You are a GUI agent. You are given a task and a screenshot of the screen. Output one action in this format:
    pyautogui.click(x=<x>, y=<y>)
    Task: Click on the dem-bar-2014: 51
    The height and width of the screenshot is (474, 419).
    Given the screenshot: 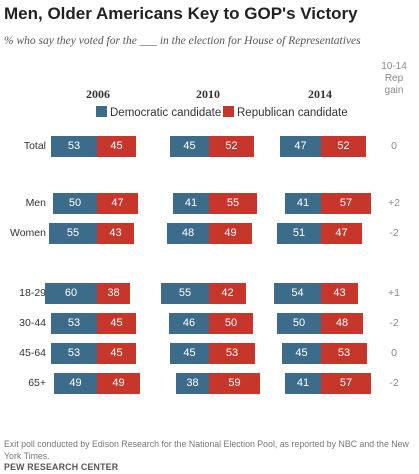 What is the action you would take?
    pyautogui.click(x=299, y=233)
    